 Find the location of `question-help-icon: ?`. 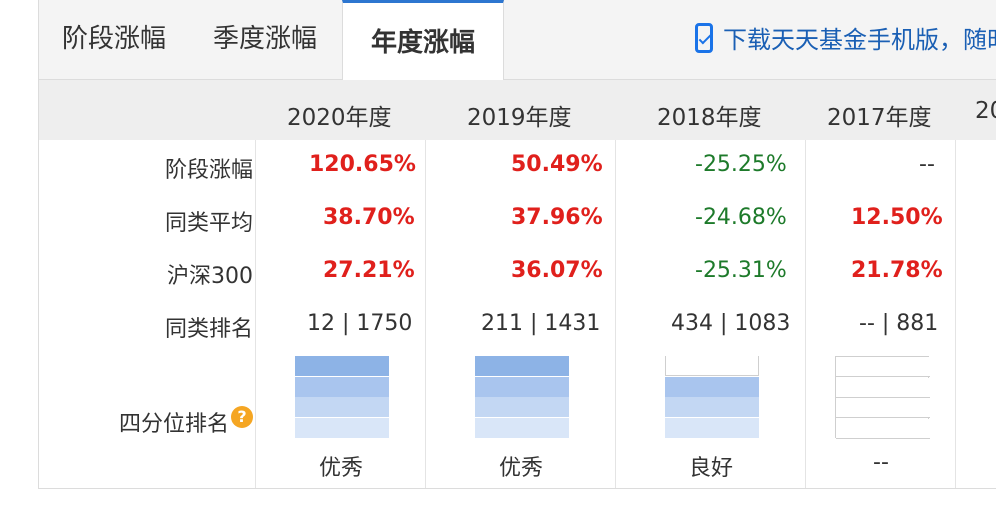

question-help-icon: ? is located at coordinates (242, 417).